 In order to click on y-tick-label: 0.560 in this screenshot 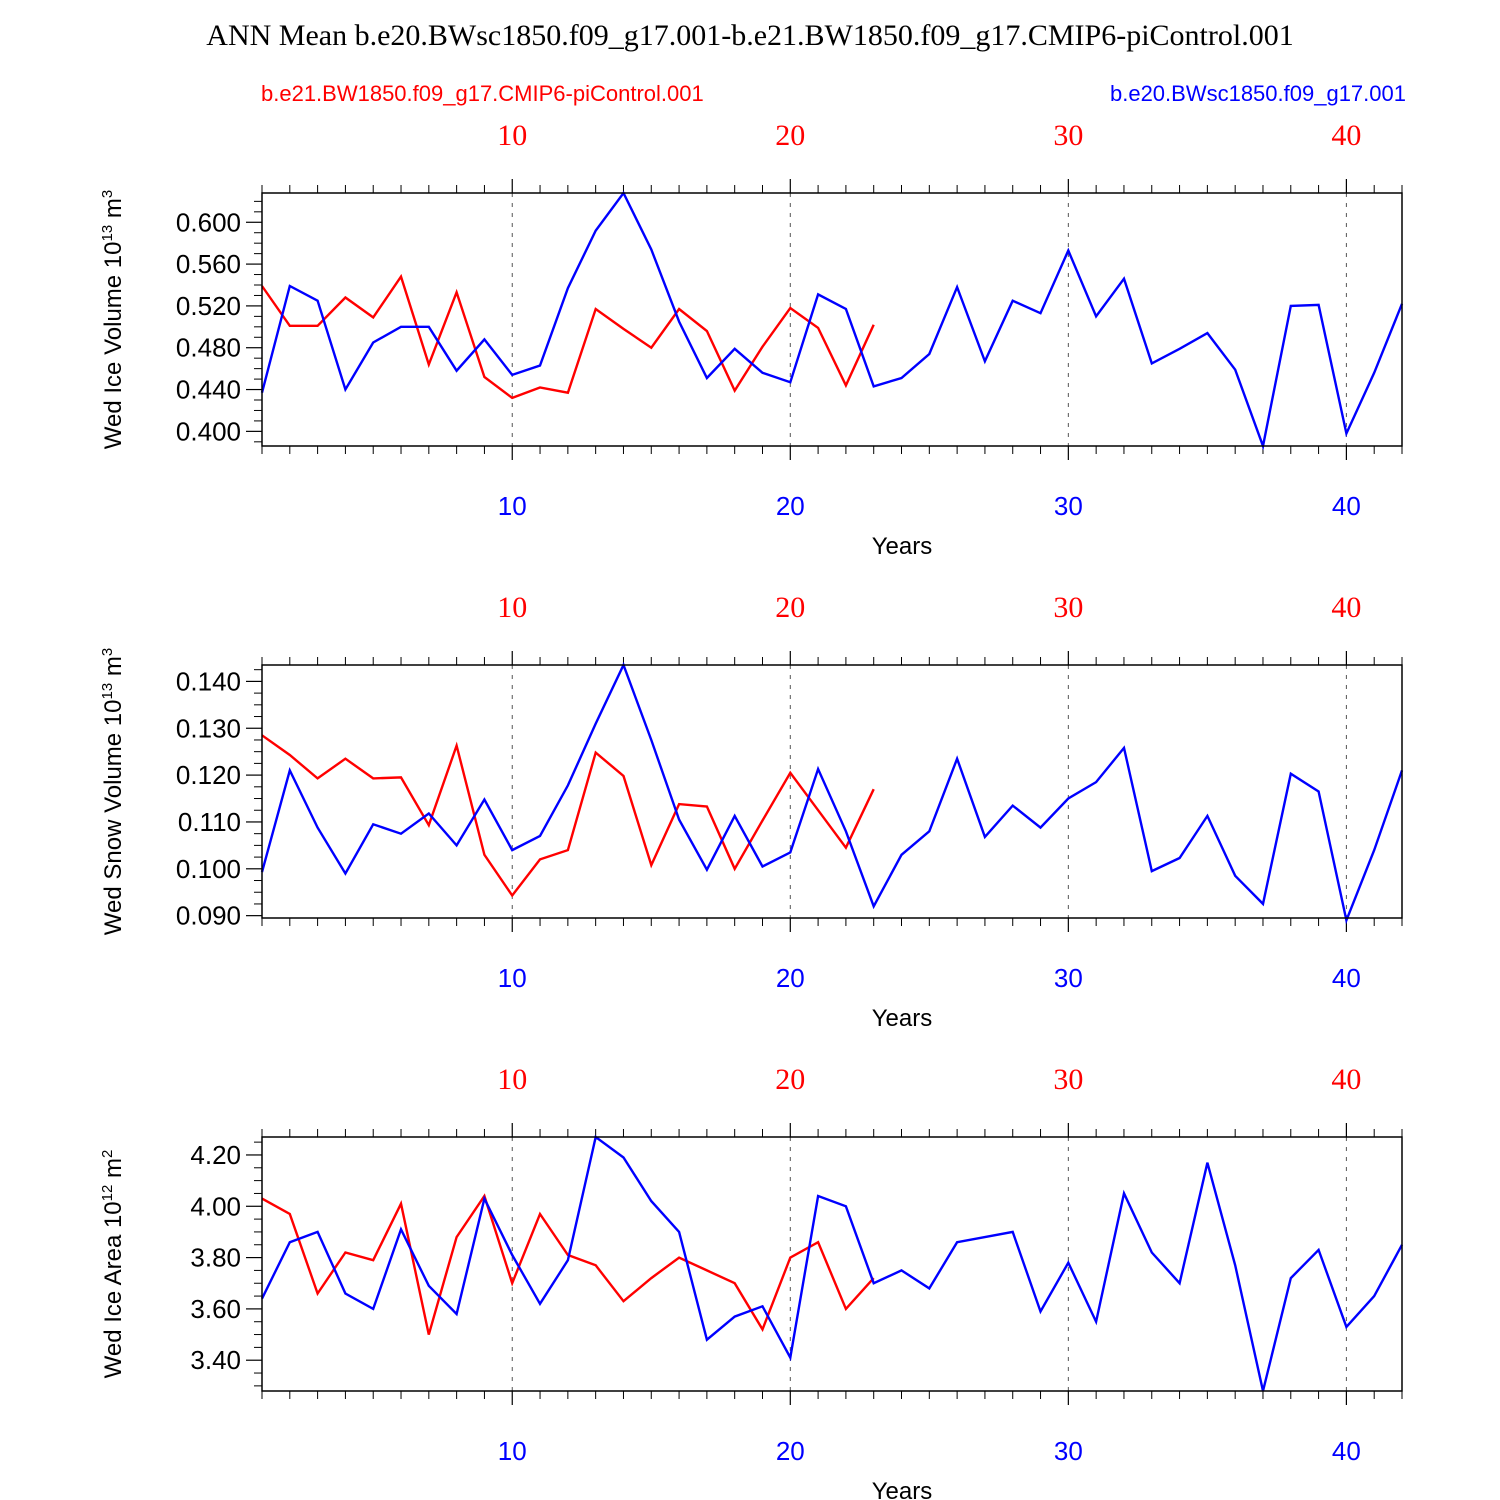, I will do `click(208, 264)`.